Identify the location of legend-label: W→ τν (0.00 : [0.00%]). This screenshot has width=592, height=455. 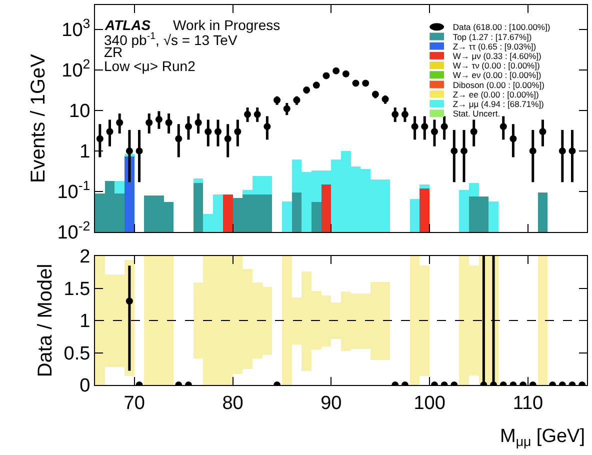
(496, 65).